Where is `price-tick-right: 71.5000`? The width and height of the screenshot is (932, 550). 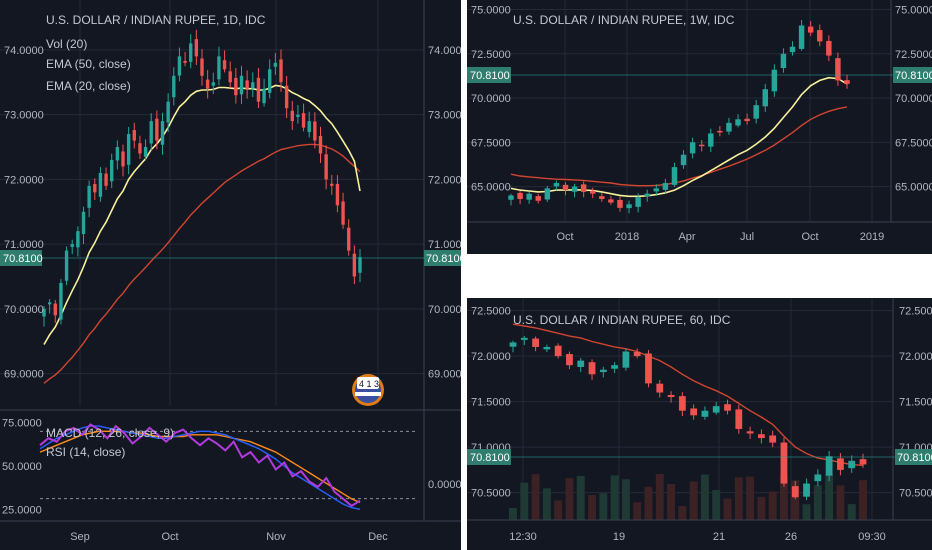 price-tick-right: 71.5000 is located at coordinates (915, 403).